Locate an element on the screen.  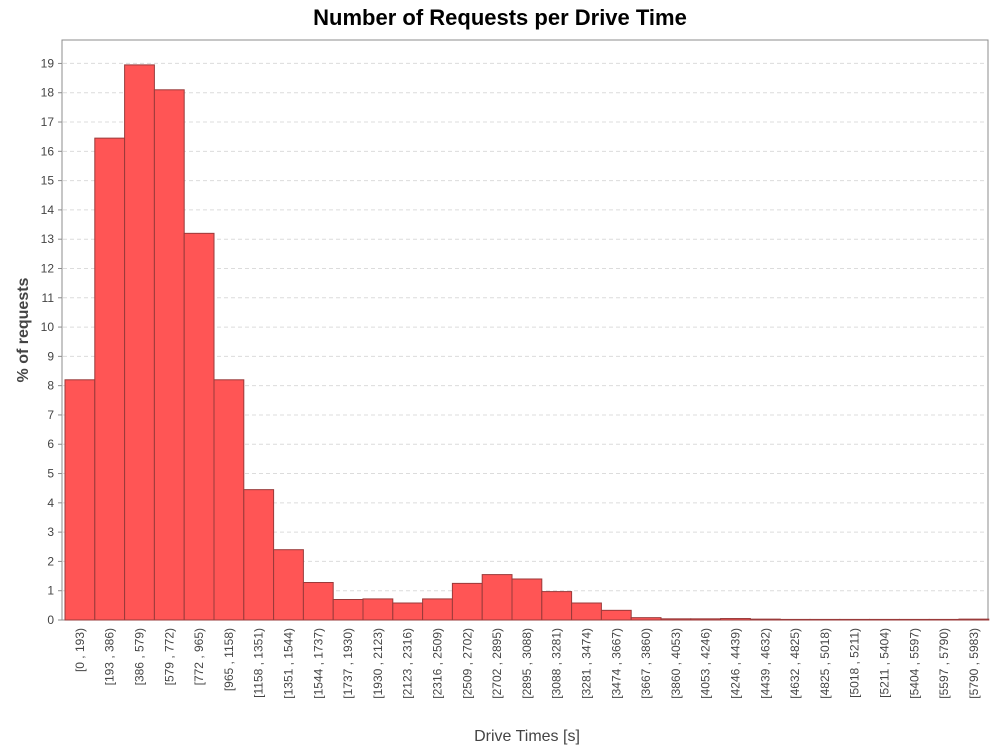
x-tick-label: [2316 , 2509) is located at coordinates (438, 663).